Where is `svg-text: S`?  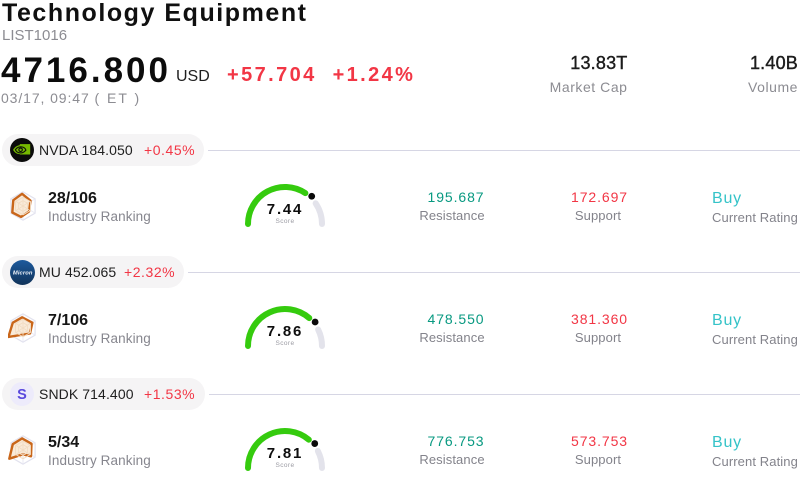 svg-text: S is located at coordinates (22, 395).